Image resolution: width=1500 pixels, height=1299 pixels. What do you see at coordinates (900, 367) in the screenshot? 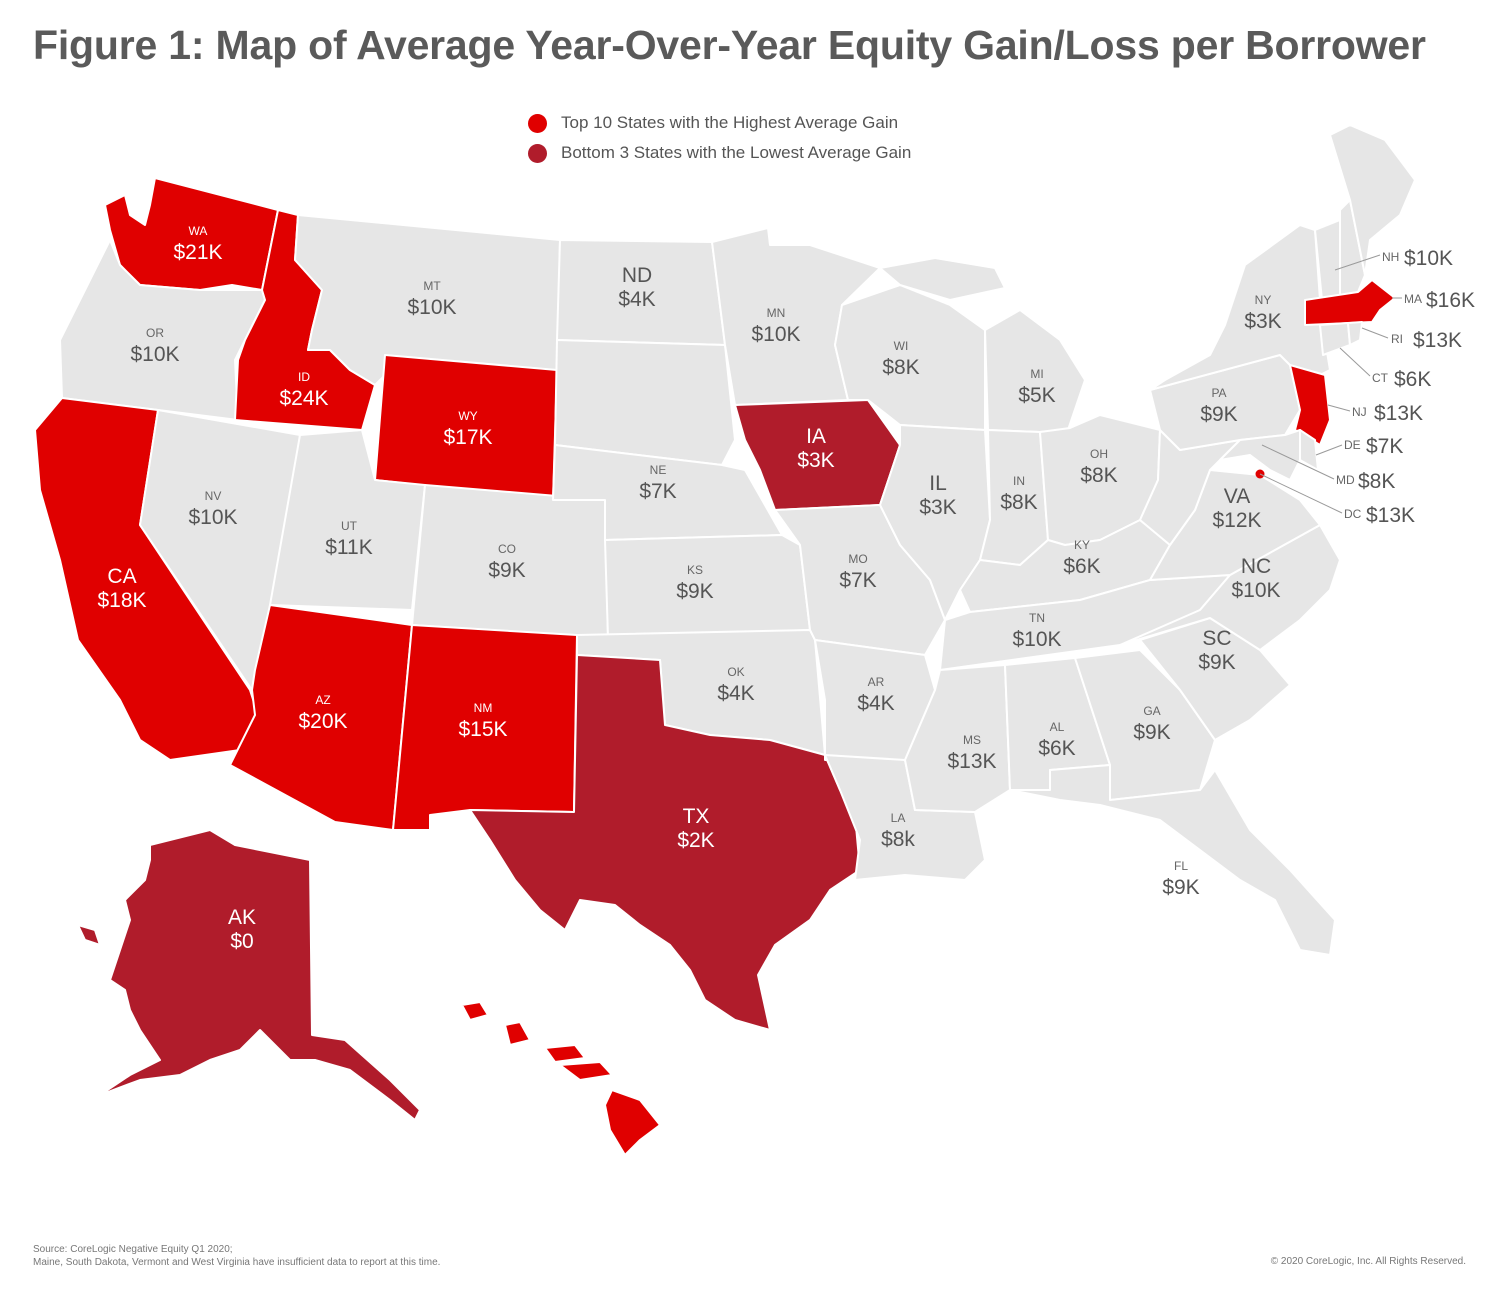
I see `state-value-wi: $8K` at bounding box center [900, 367].